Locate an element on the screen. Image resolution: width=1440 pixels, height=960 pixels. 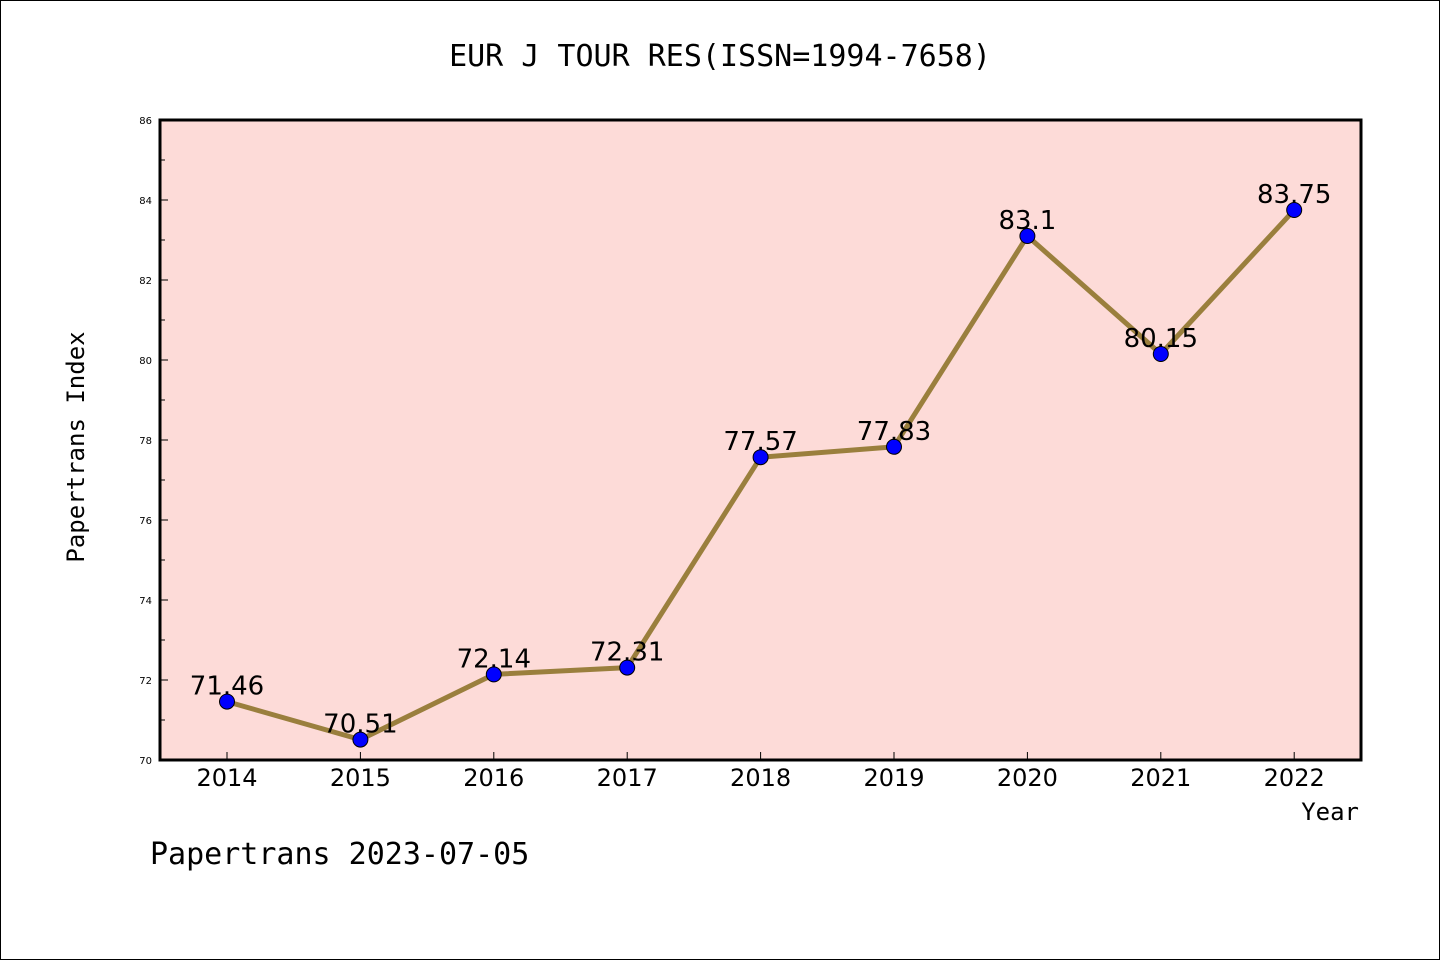
footer-text: Papertrans 2023-07-05 is located at coordinates (339, 854).